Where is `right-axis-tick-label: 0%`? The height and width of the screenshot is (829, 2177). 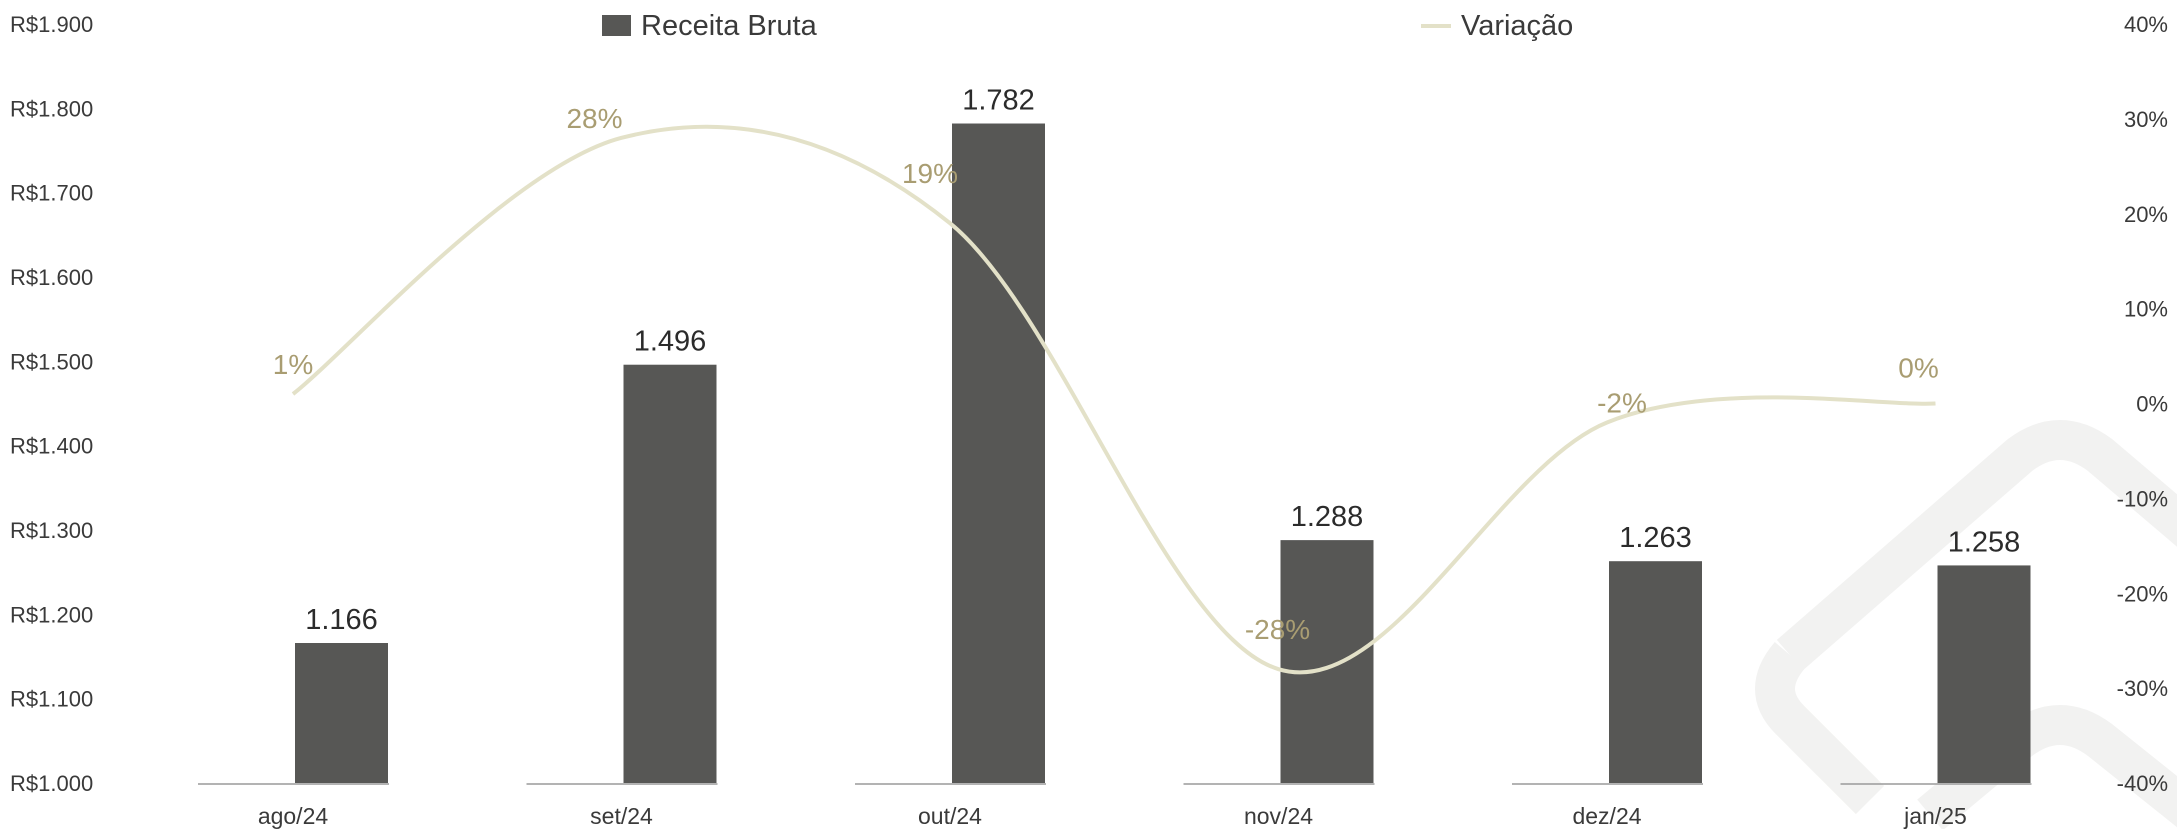 right-axis-tick-label: 0% is located at coordinates (2152, 404).